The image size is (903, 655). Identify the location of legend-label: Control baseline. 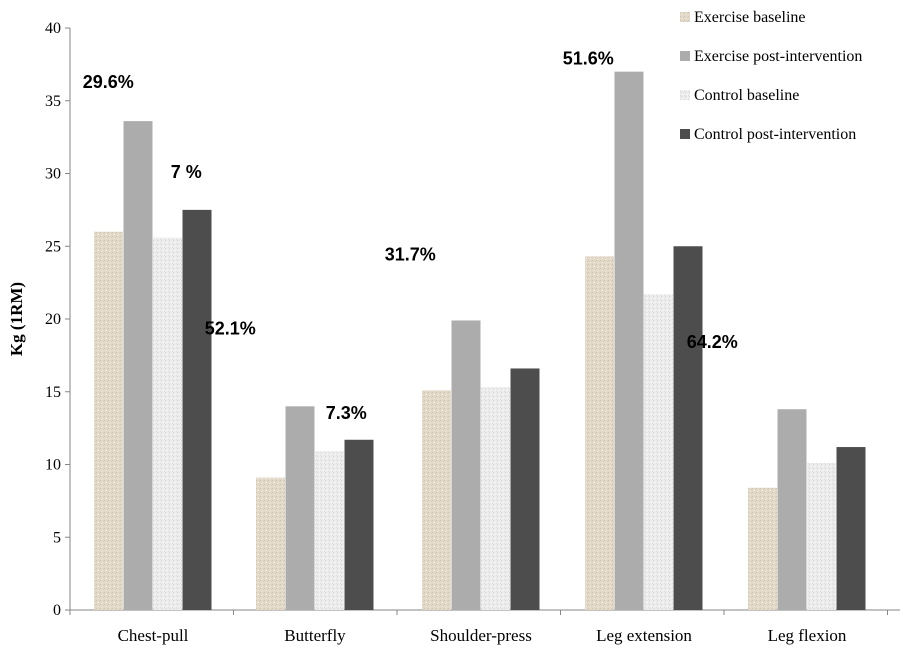
(746, 95).